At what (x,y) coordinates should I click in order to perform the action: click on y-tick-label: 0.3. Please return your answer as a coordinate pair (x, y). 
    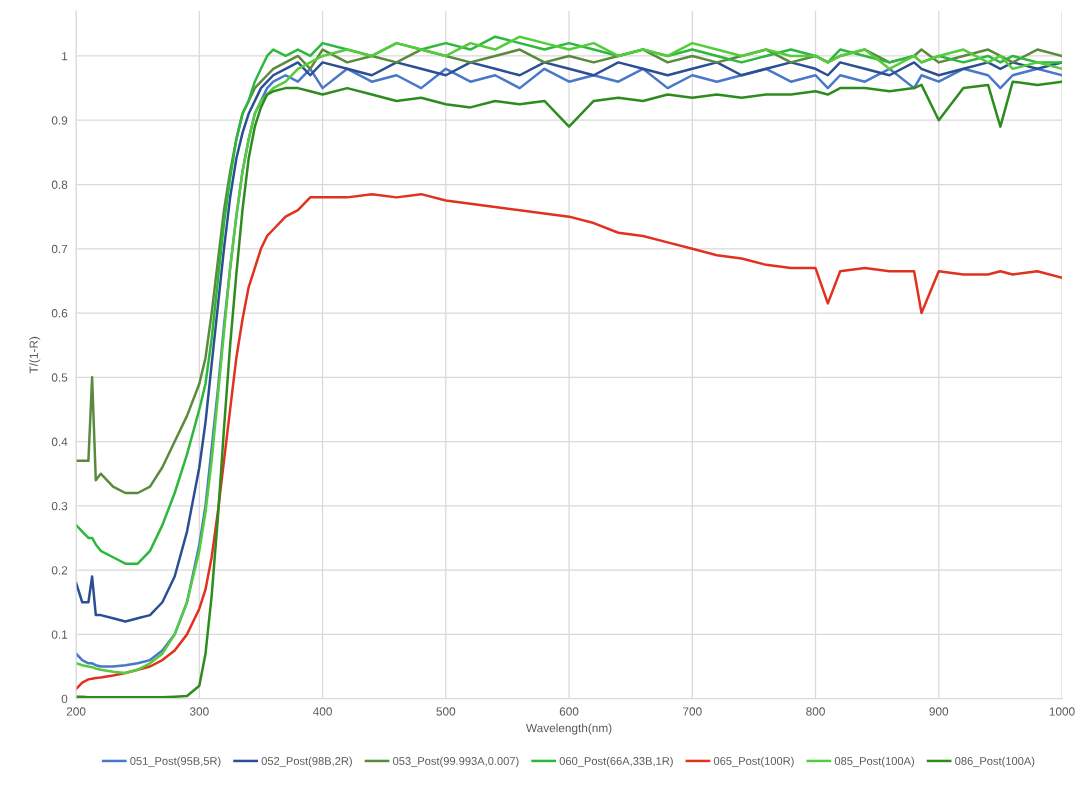
    Looking at the image, I should click on (59, 506).